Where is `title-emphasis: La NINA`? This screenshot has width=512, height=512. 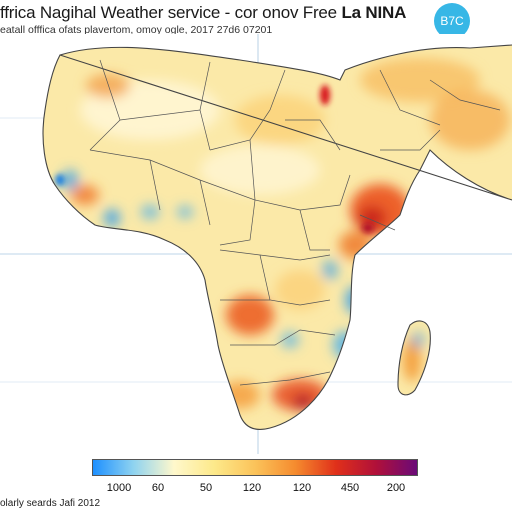
title-emphasis: La NINA is located at coordinates (374, 12).